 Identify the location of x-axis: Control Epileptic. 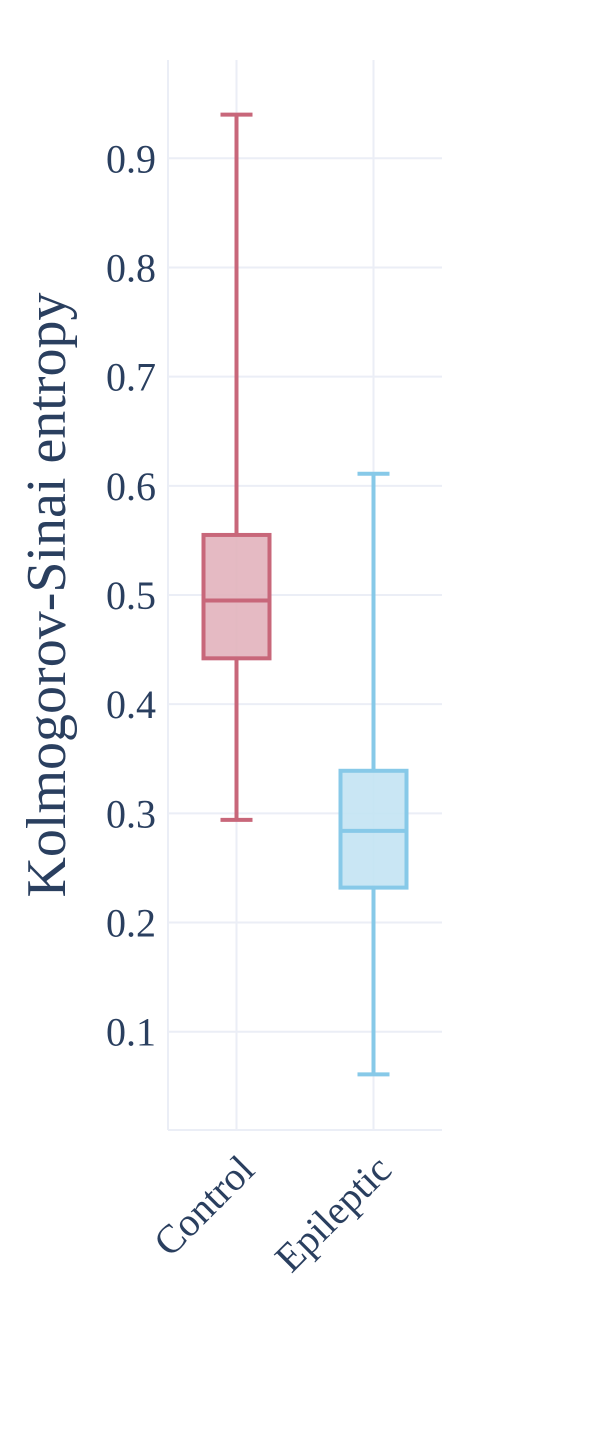
(272, 1214).